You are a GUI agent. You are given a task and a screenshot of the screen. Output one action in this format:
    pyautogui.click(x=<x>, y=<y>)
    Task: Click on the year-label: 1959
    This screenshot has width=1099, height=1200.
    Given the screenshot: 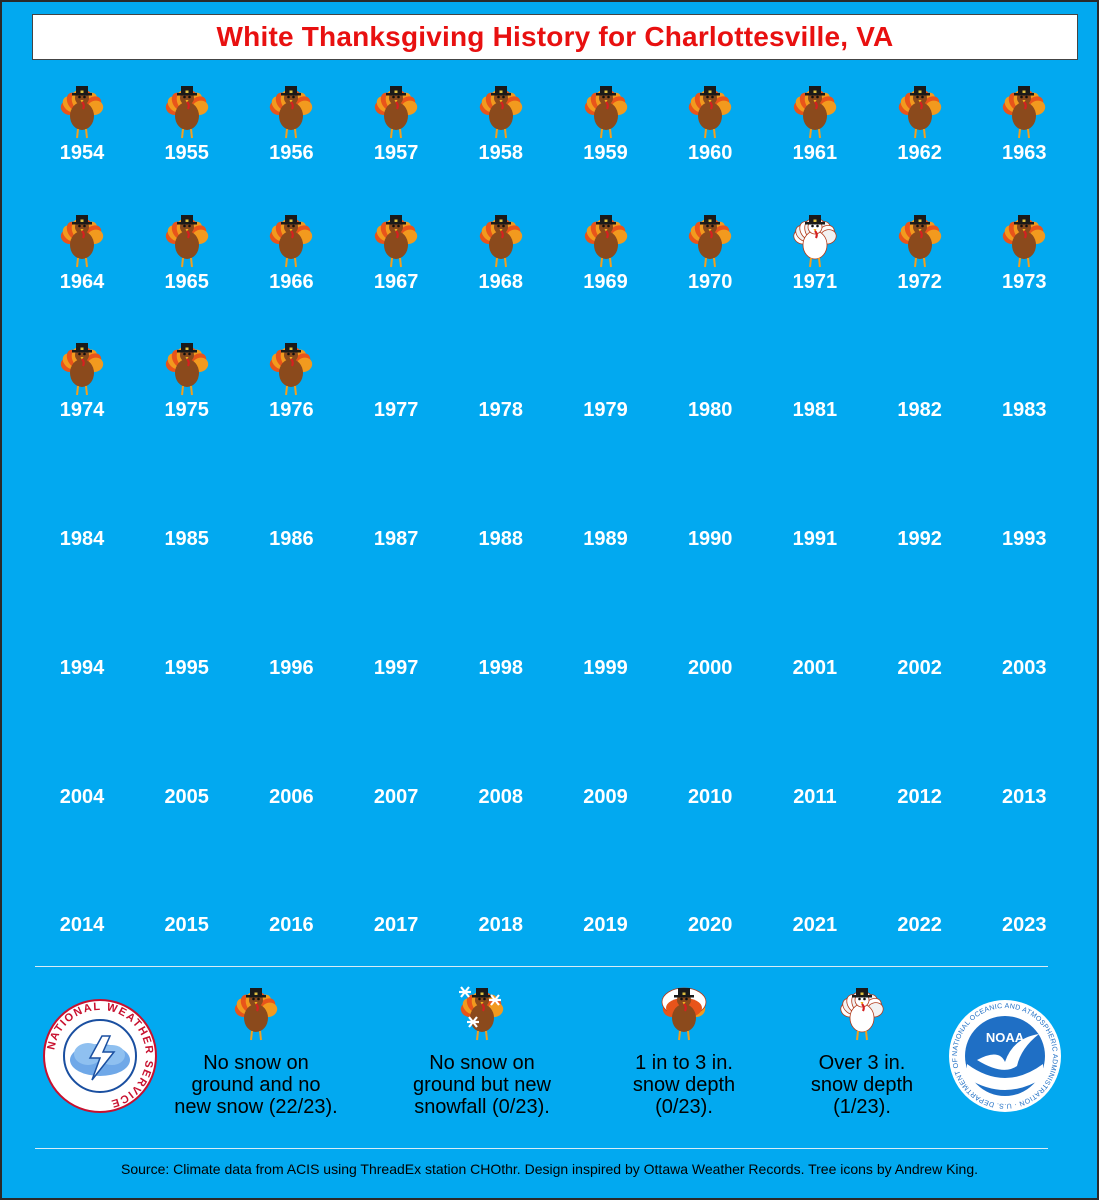 What is the action you would take?
    pyautogui.click(x=605, y=153)
    